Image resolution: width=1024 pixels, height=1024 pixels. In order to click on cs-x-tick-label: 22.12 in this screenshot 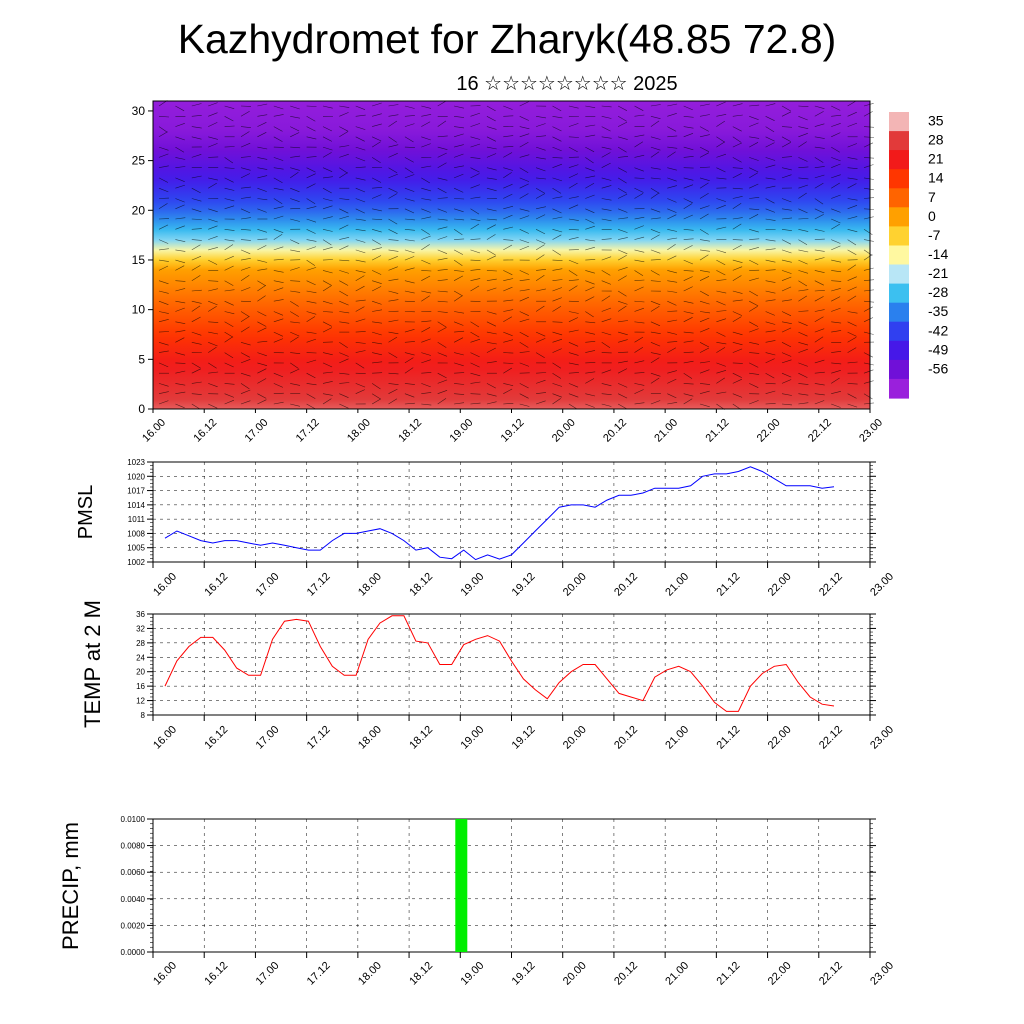, I will do `click(820, 431)`.